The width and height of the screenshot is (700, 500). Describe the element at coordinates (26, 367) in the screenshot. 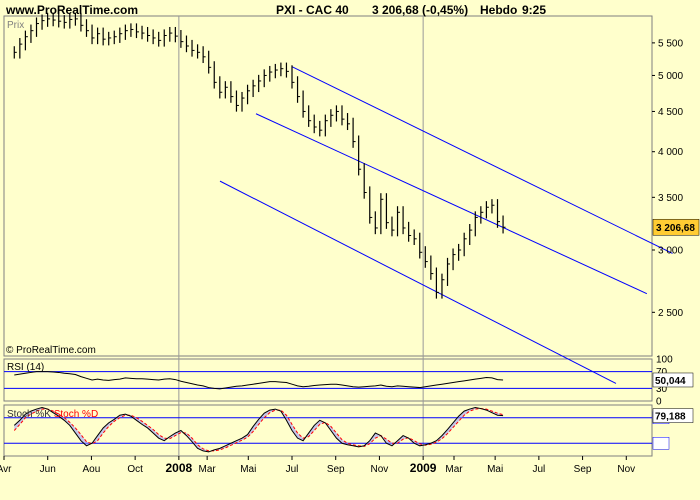

I see `rsi-panel-title: RSI (14)` at that location.